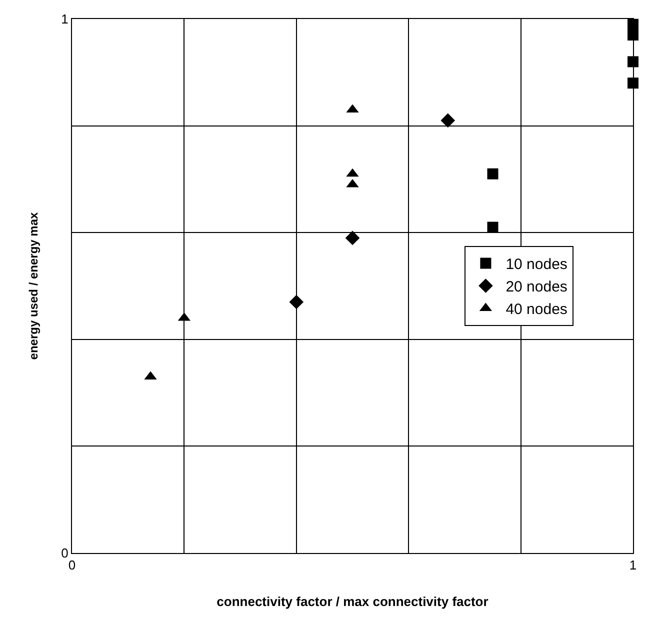 The height and width of the screenshot is (623, 653). I want to click on legend-label: 10 nodes, so click(537, 265).